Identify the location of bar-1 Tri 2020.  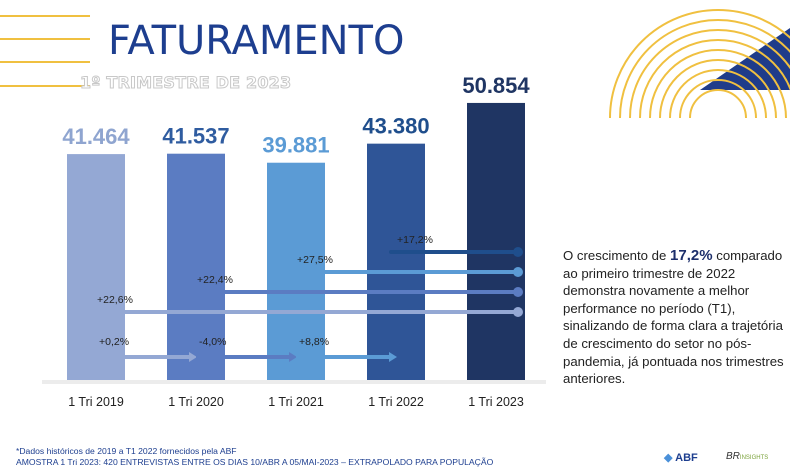
(196, 266).